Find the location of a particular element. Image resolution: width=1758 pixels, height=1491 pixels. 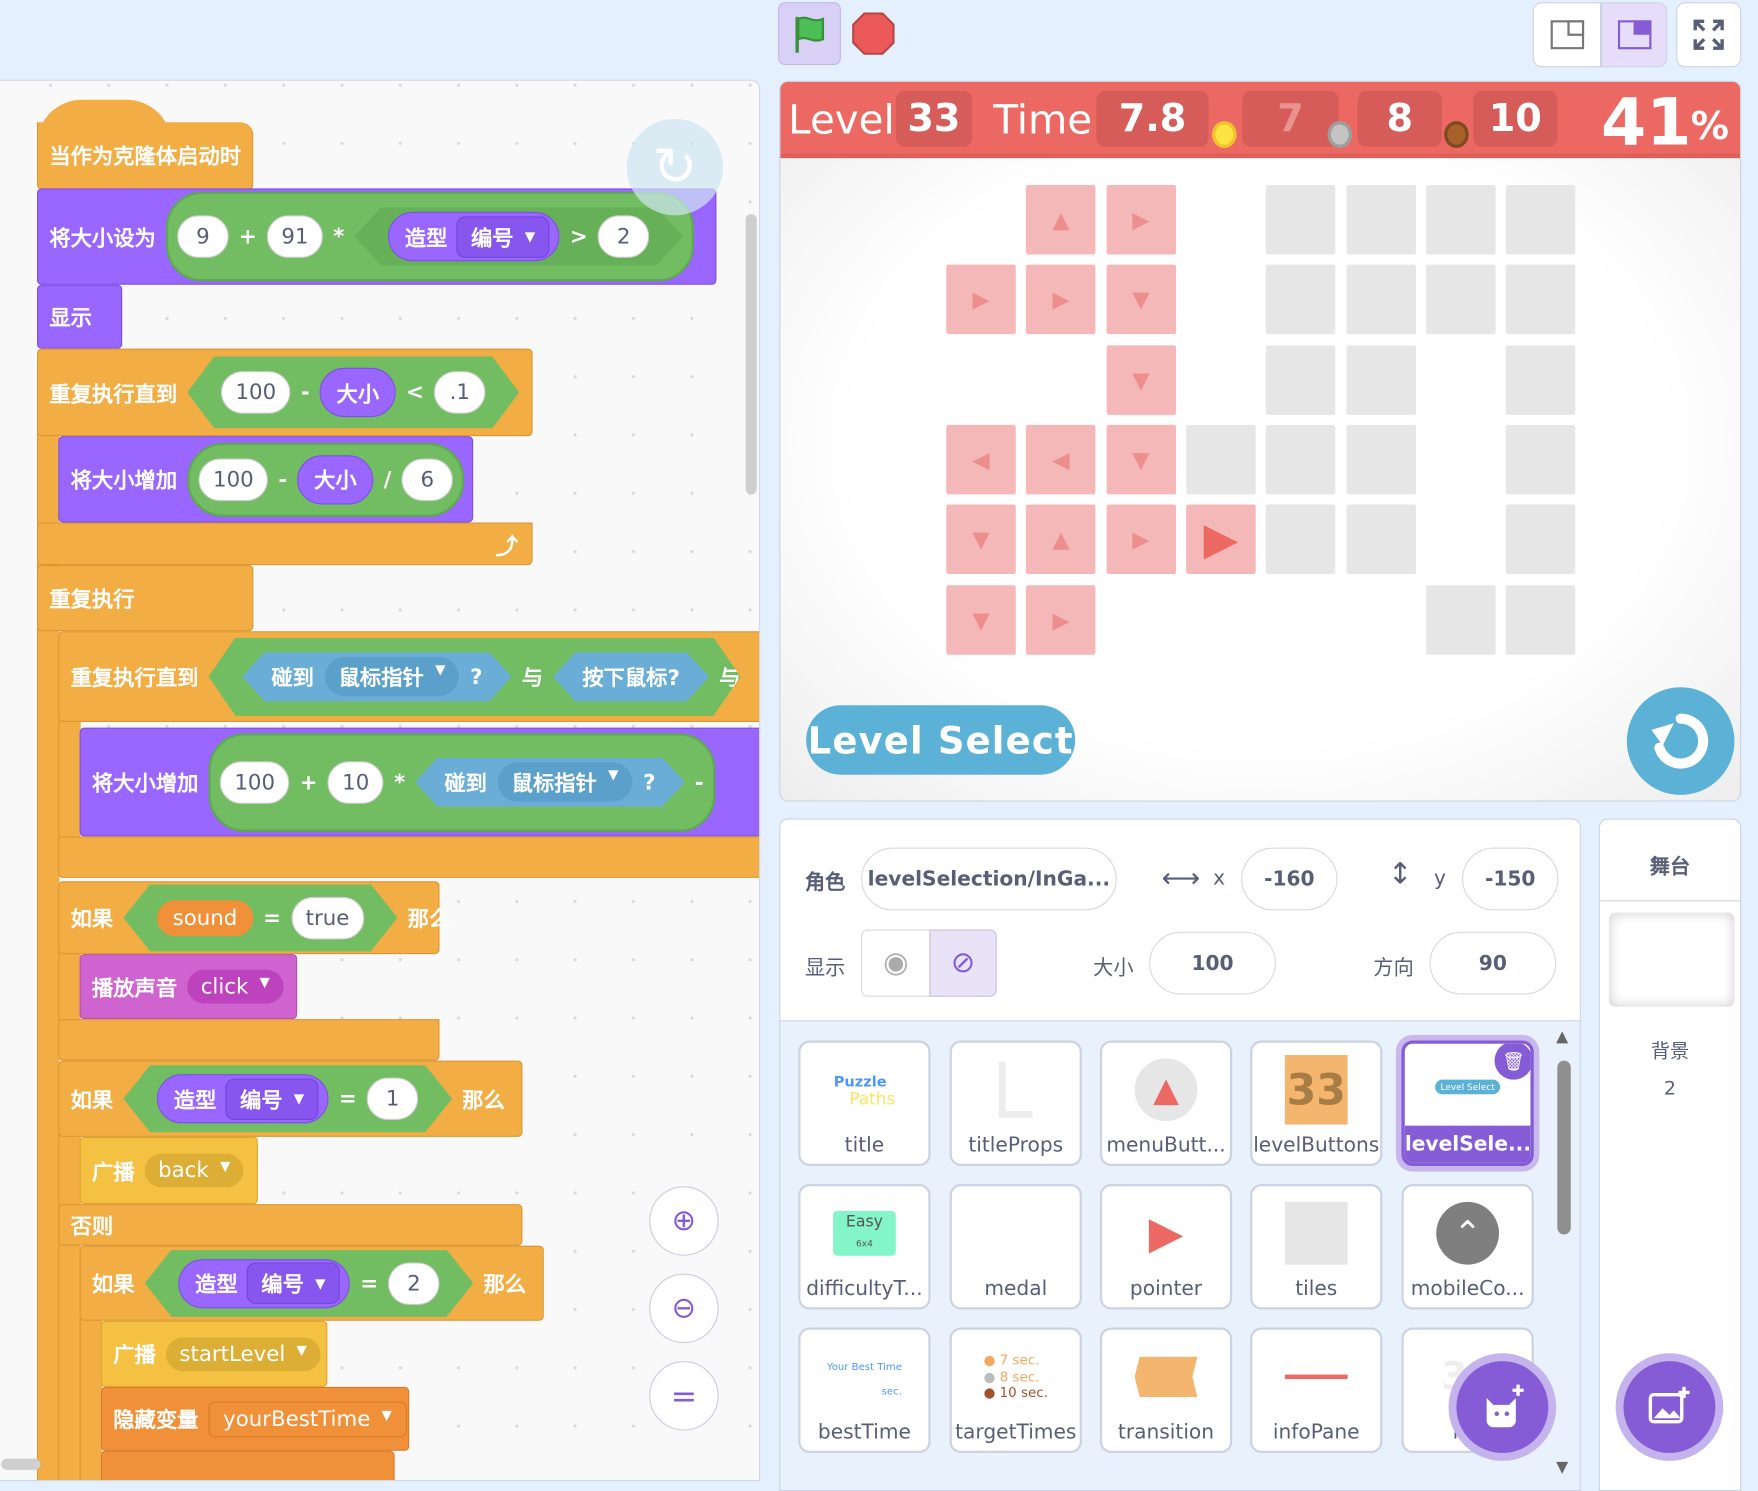

broadcast-block-2: 广播 startLevel ▼ is located at coordinates (214, 1353).